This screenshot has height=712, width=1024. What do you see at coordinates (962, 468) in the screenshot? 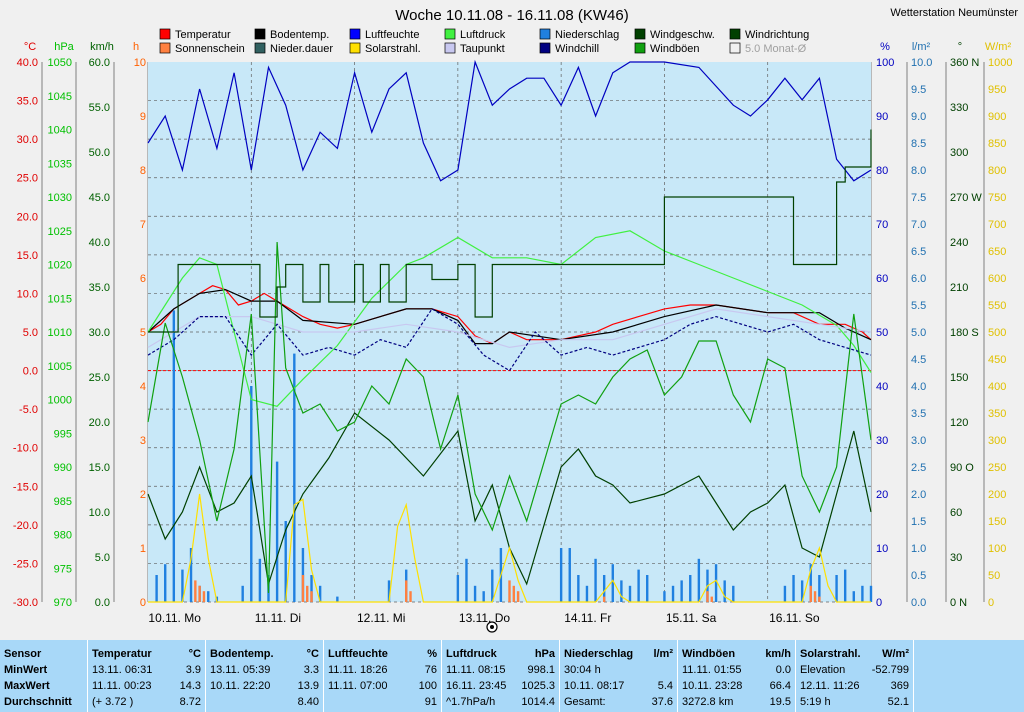
I see `axis-tick-label: 90 O` at bounding box center [962, 468].